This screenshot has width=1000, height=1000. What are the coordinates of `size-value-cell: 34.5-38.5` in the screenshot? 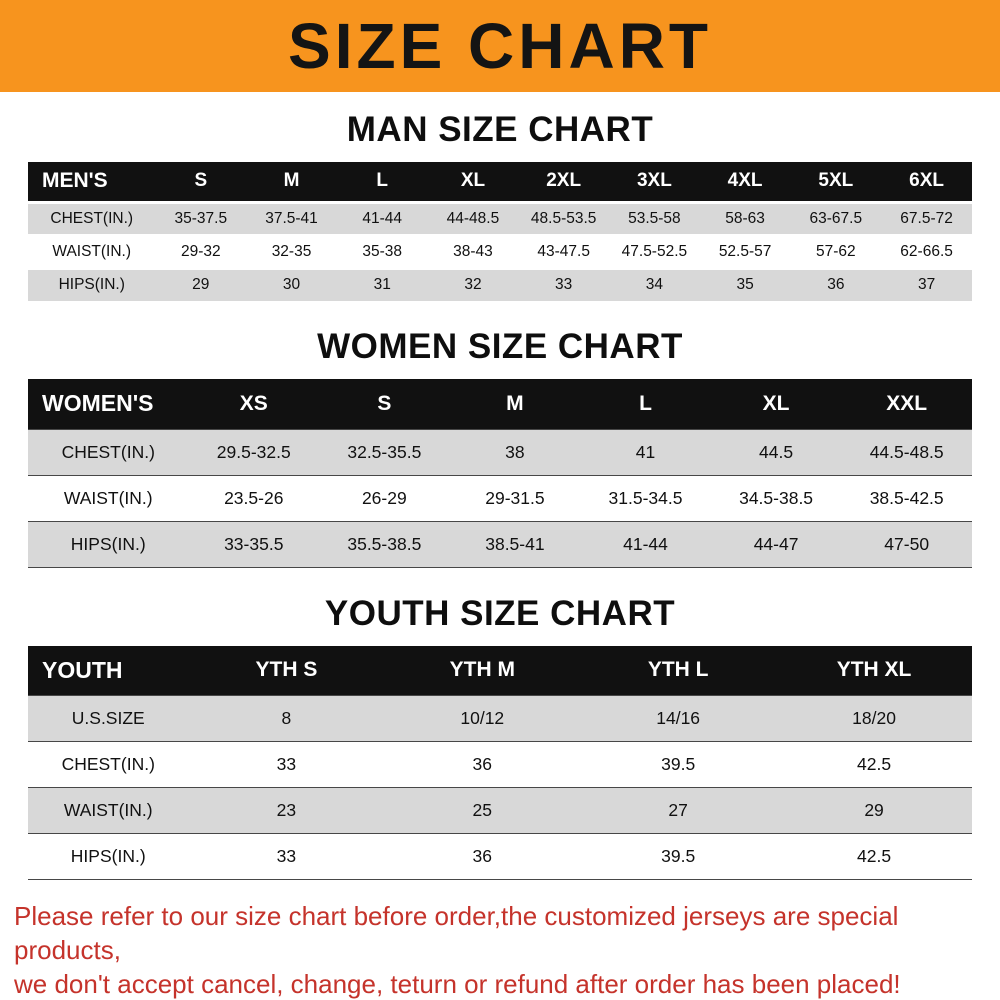 It's located at (776, 497).